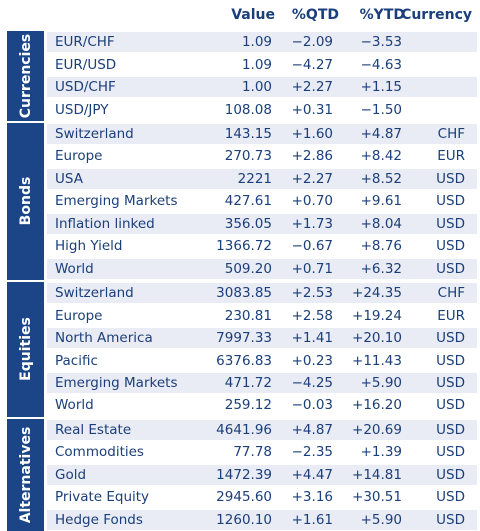 The width and height of the screenshot is (480, 531). I want to click on table-row: EUR/USD 1.09 −4.27 −4.63, so click(262, 65).